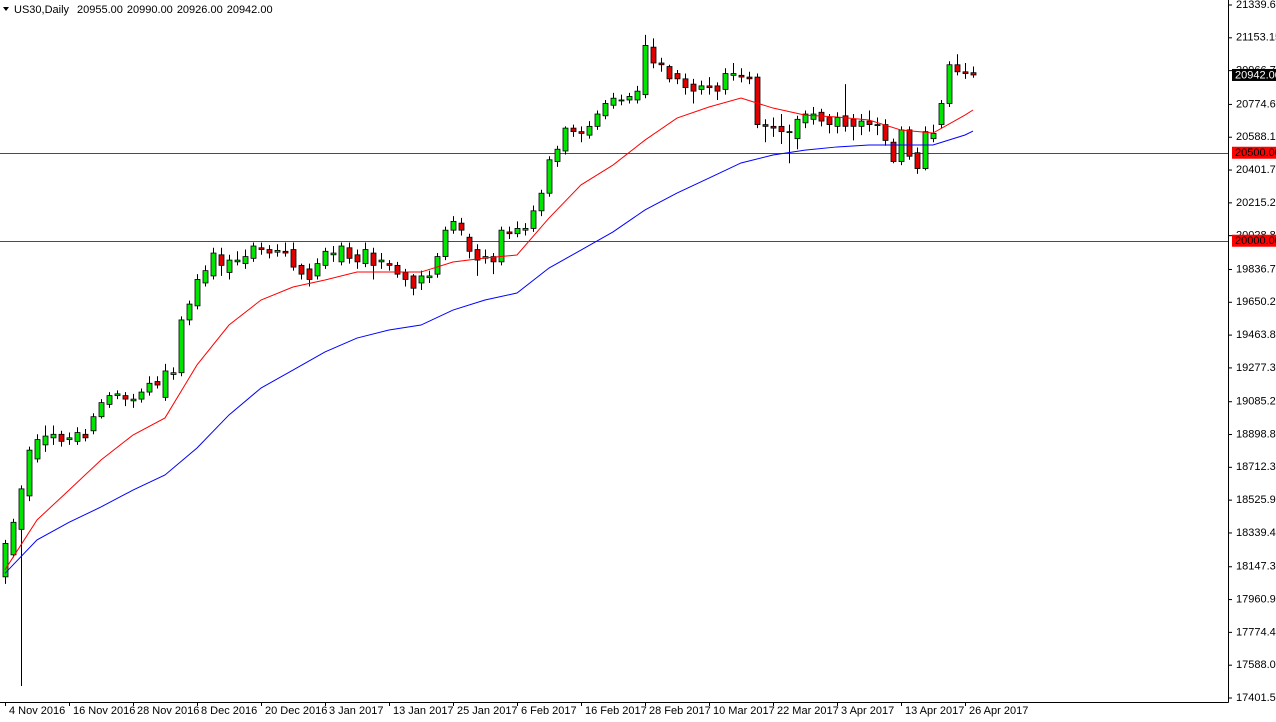  What do you see at coordinates (1256, 5) in the screenshot?
I see `y-tick-label: 21339.60` at bounding box center [1256, 5].